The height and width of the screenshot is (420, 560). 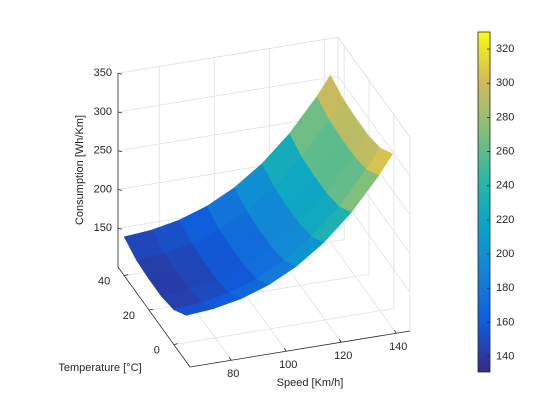 What do you see at coordinates (505, 152) in the screenshot?
I see `colorbar-tick-label: 260` at bounding box center [505, 152].